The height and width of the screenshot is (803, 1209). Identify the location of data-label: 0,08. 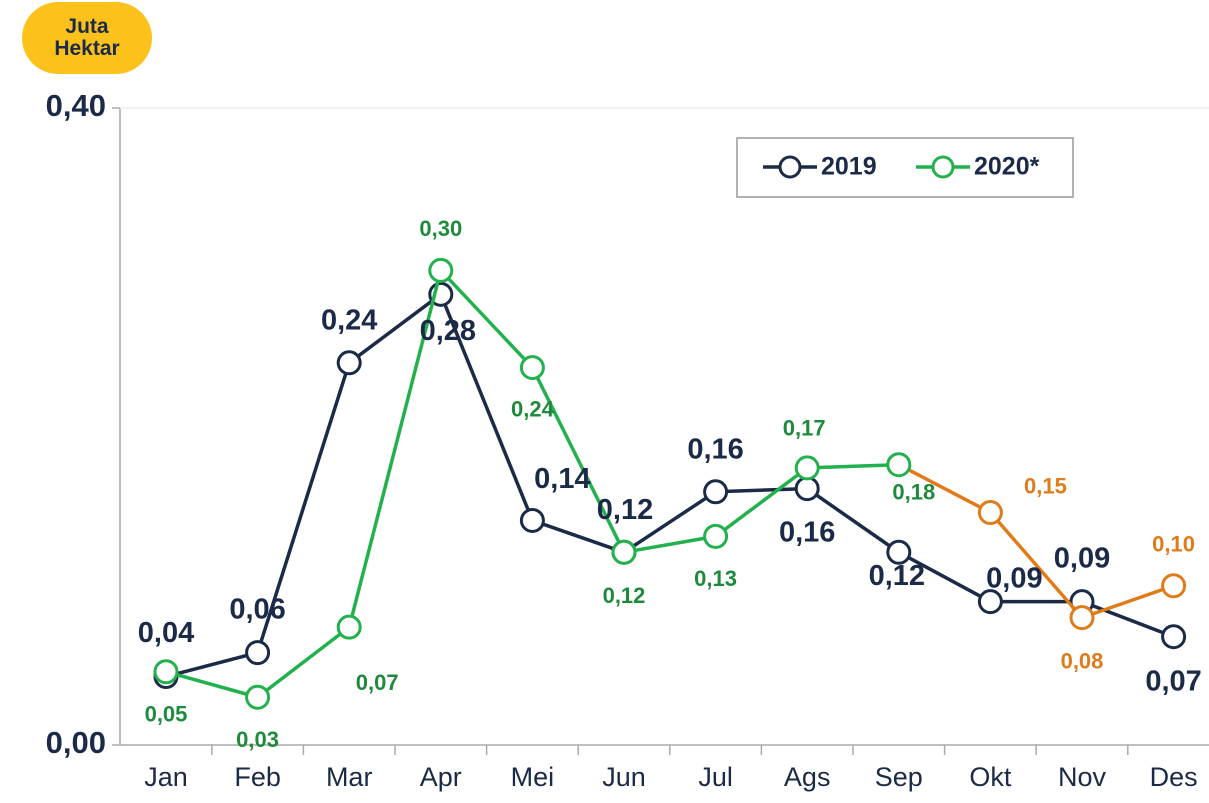
(1082, 660).